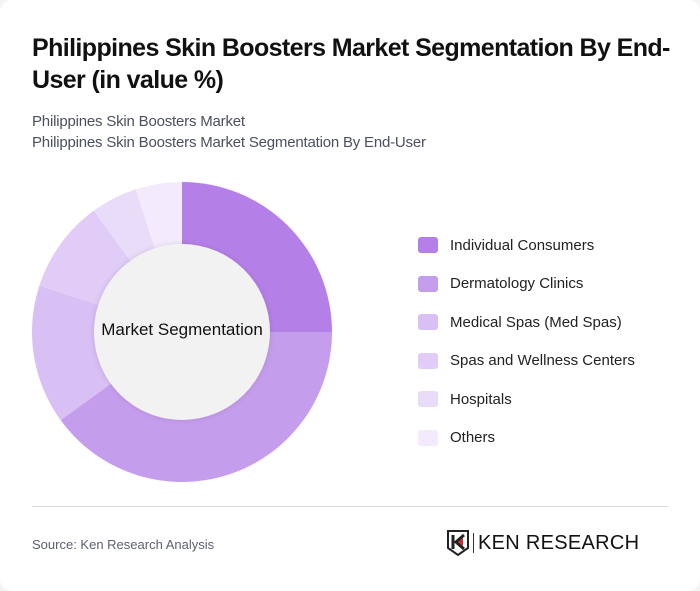 The image size is (700, 591). What do you see at coordinates (458, 543) in the screenshot?
I see `ken-research-shield-icon` at bounding box center [458, 543].